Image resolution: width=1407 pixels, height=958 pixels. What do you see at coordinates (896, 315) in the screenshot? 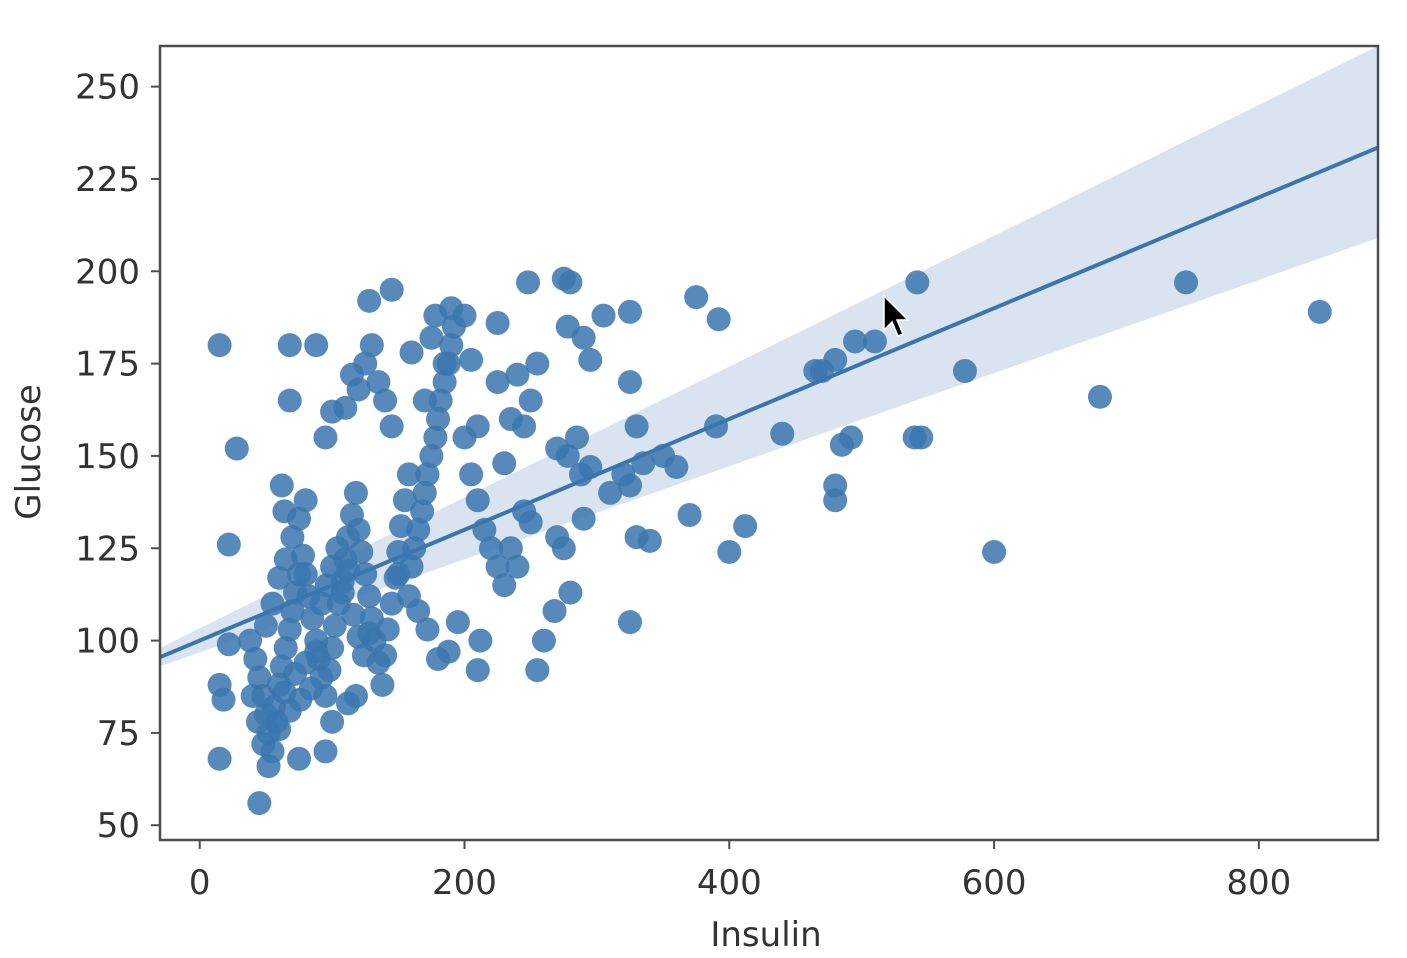
I see `mouse-cursor-icon` at bounding box center [896, 315].